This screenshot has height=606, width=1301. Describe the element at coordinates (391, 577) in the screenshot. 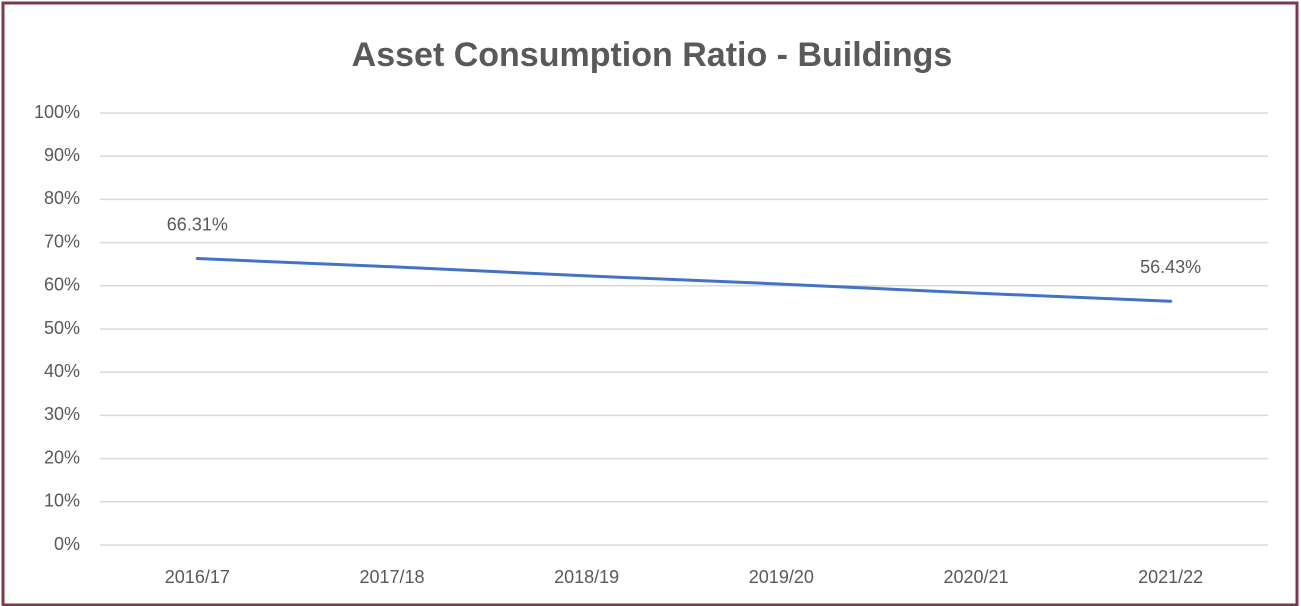

I see `x-tick-label: 2017/18` at that location.